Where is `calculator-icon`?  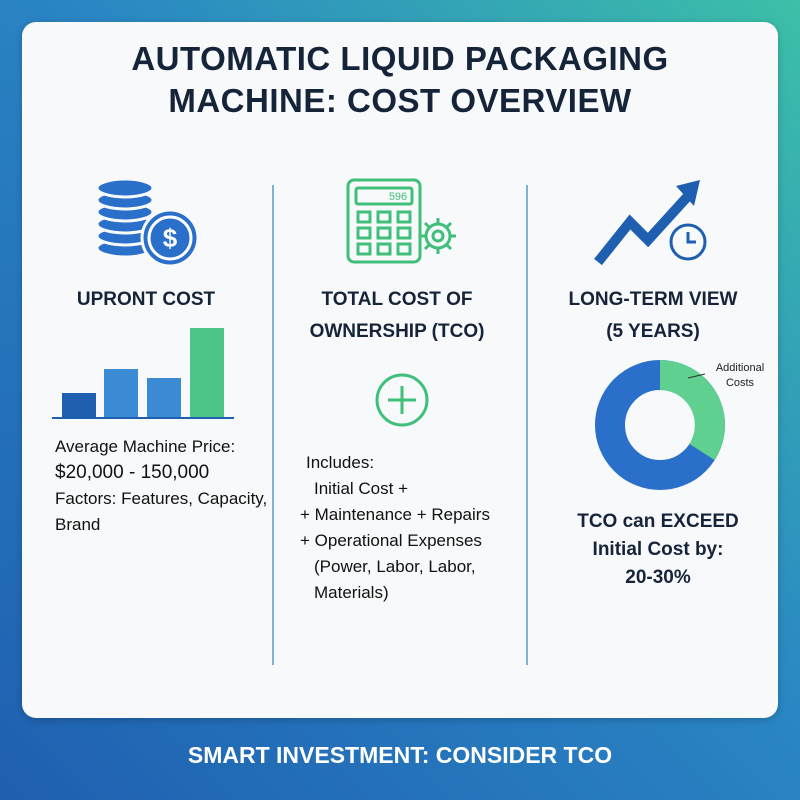 calculator-icon is located at coordinates (401, 221).